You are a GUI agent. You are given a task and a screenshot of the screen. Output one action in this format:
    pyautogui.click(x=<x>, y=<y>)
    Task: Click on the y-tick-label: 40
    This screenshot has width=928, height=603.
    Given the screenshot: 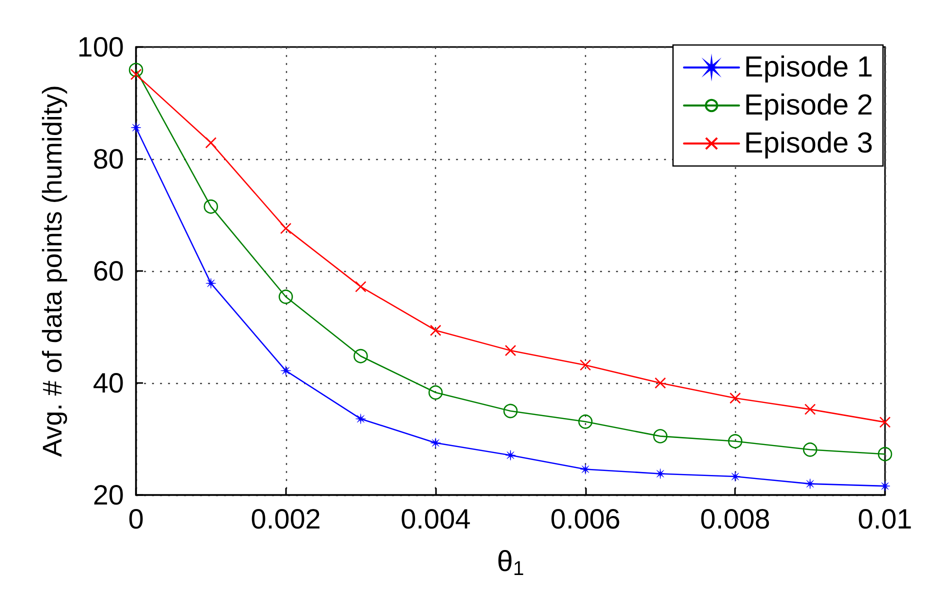 What is the action you would take?
    pyautogui.click(x=108, y=383)
    